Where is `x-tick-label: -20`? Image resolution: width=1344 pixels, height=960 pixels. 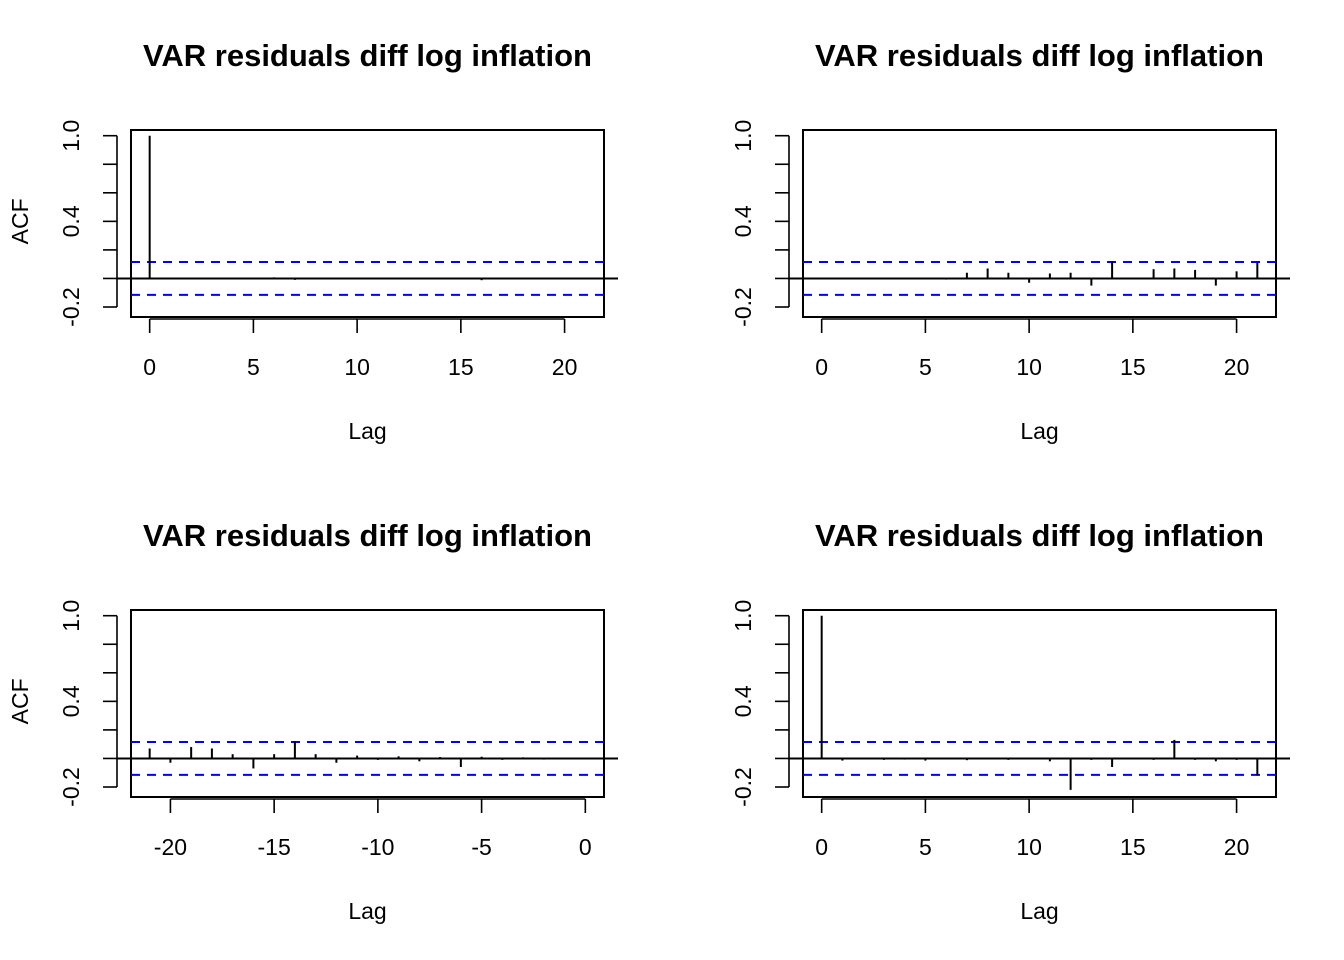
x-tick-label: -20 is located at coordinates (170, 847).